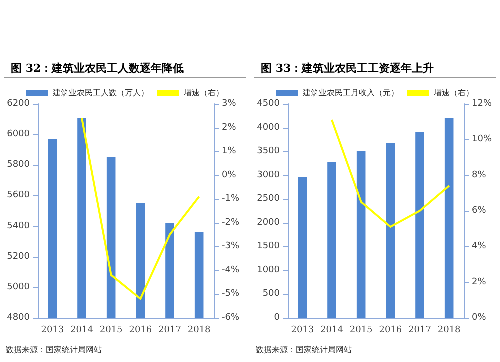  What do you see at coordinates (479, 175) in the screenshot?
I see `y2-tick-label: 8%` at bounding box center [479, 175].